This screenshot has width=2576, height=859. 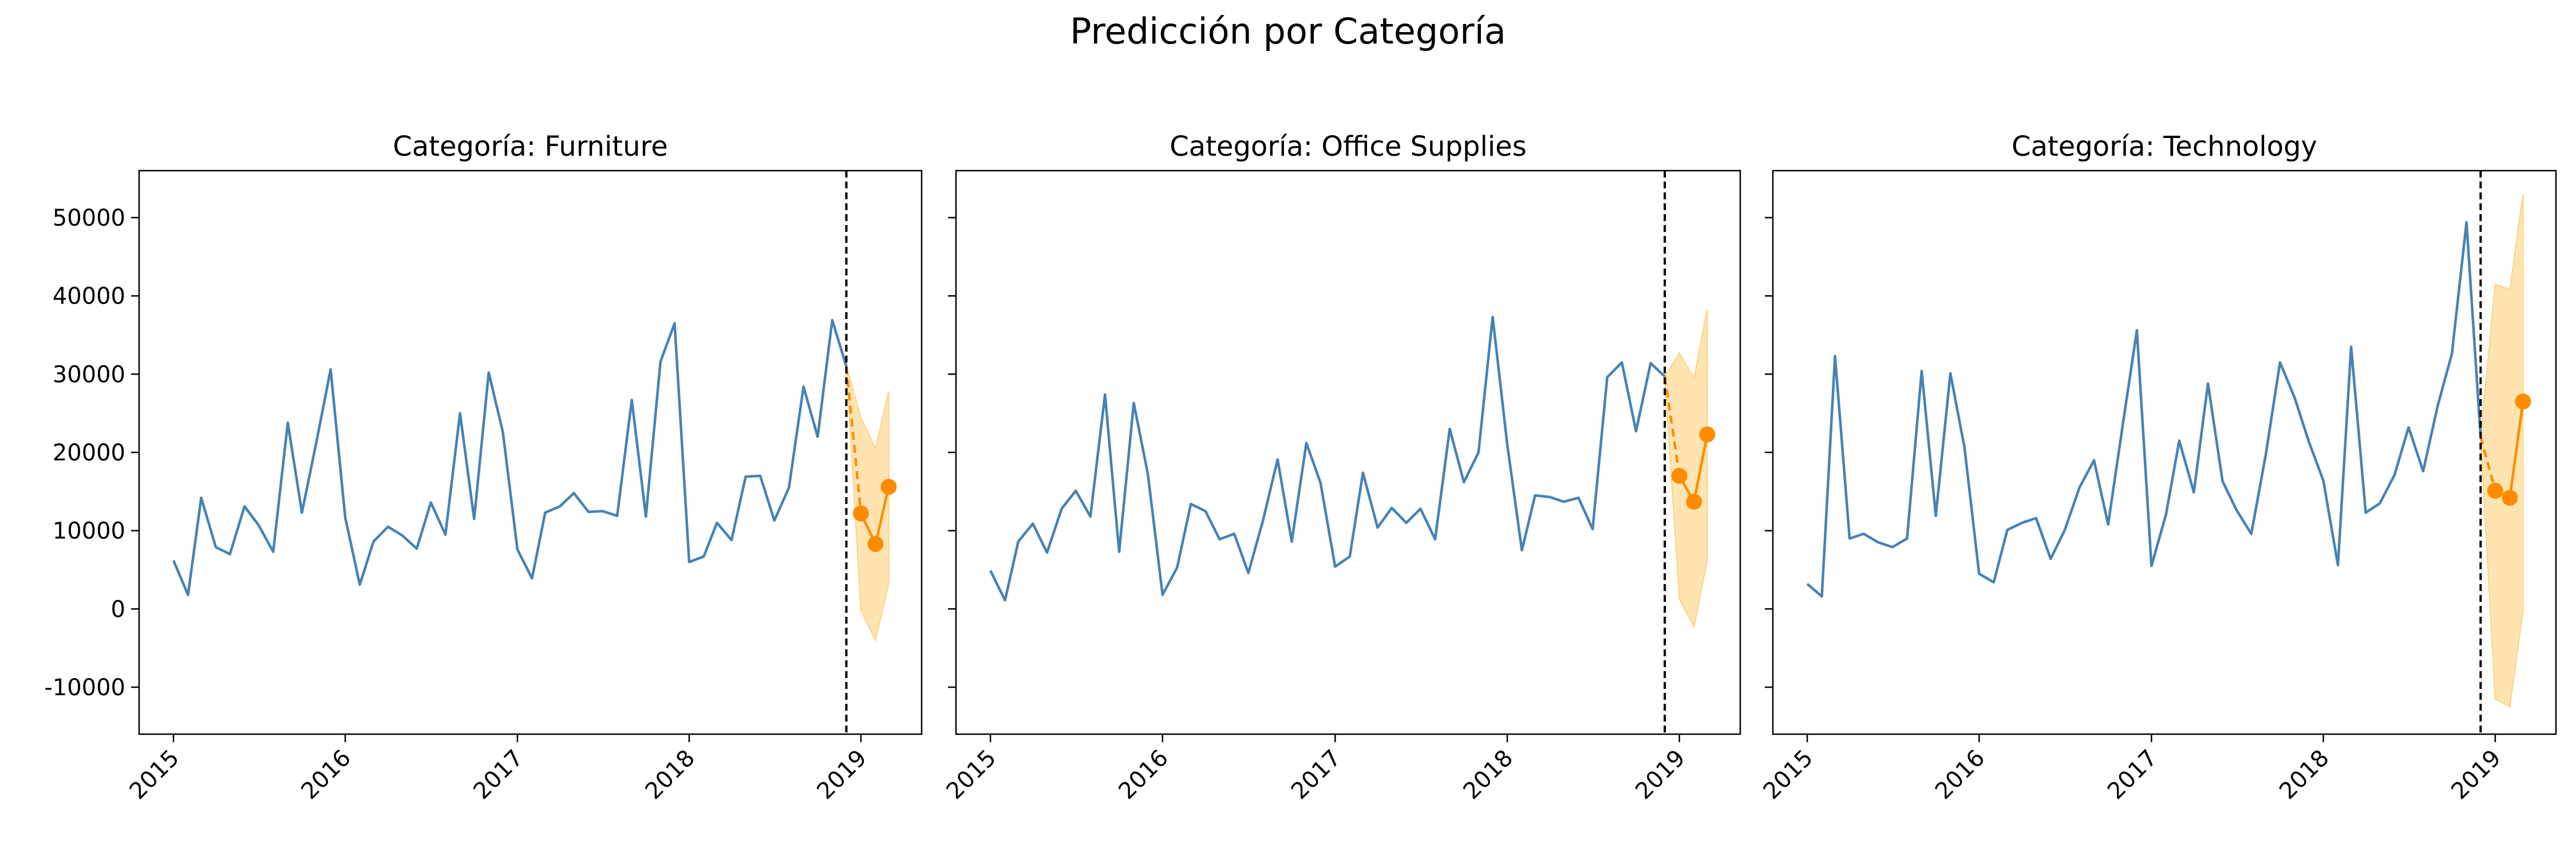 I want to click on y-tick-label: 20000, so click(x=89, y=453).